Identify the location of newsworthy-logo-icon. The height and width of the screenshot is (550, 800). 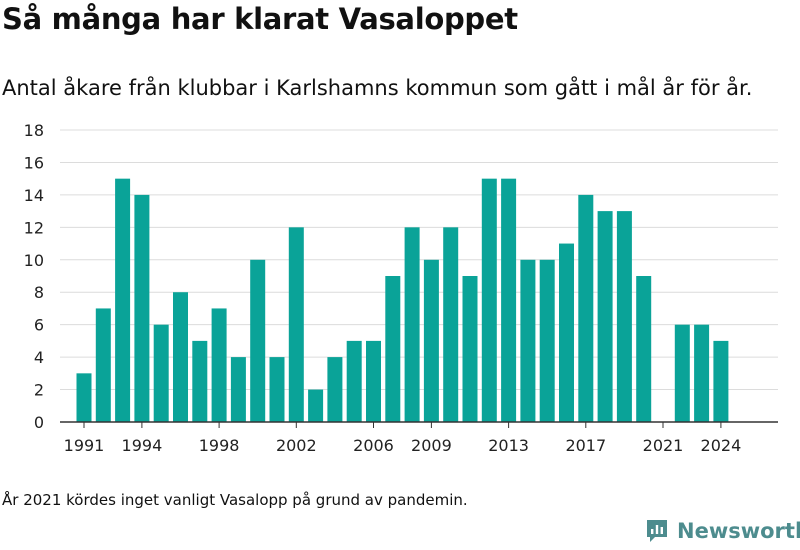
(657, 531).